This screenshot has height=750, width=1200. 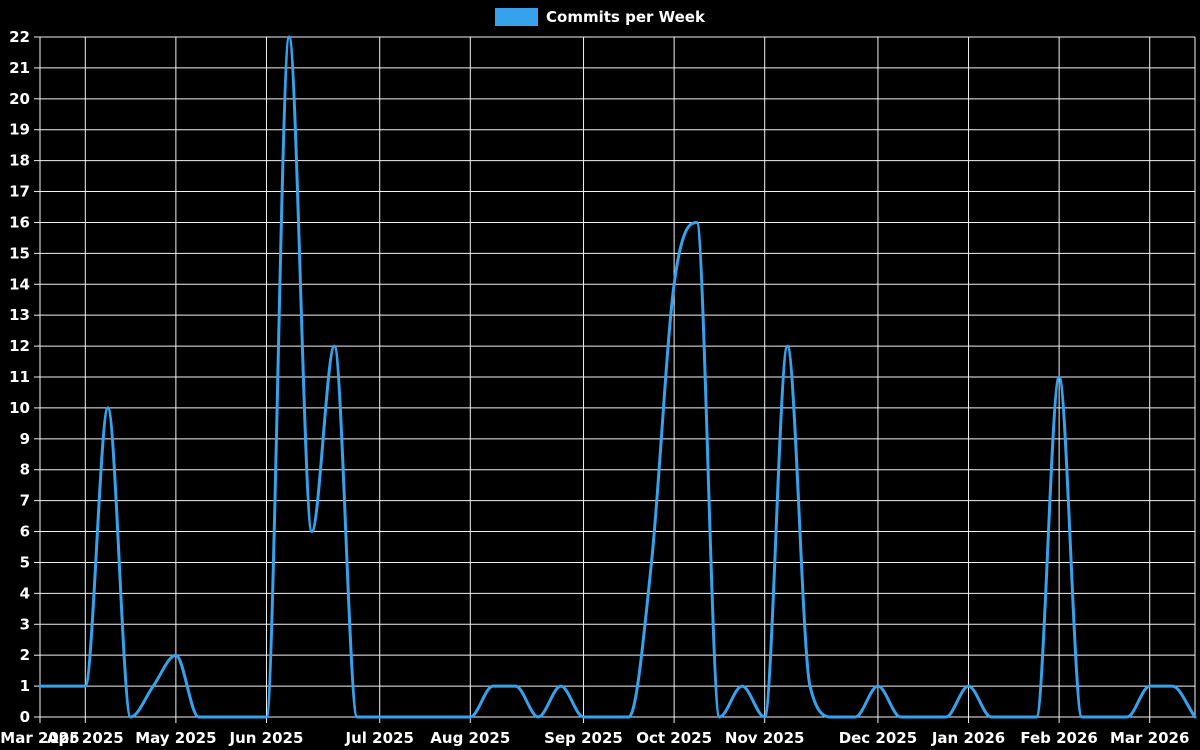 What do you see at coordinates (25, 686) in the screenshot?
I see `y-tick-label: 1` at bounding box center [25, 686].